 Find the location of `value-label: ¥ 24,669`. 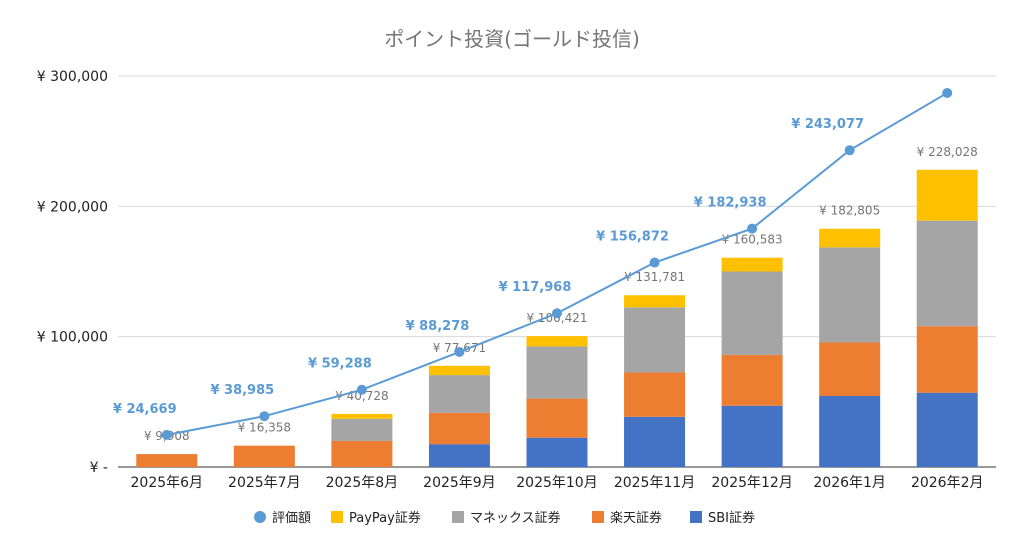

value-label: ¥ 24,669 is located at coordinates (145, 409).